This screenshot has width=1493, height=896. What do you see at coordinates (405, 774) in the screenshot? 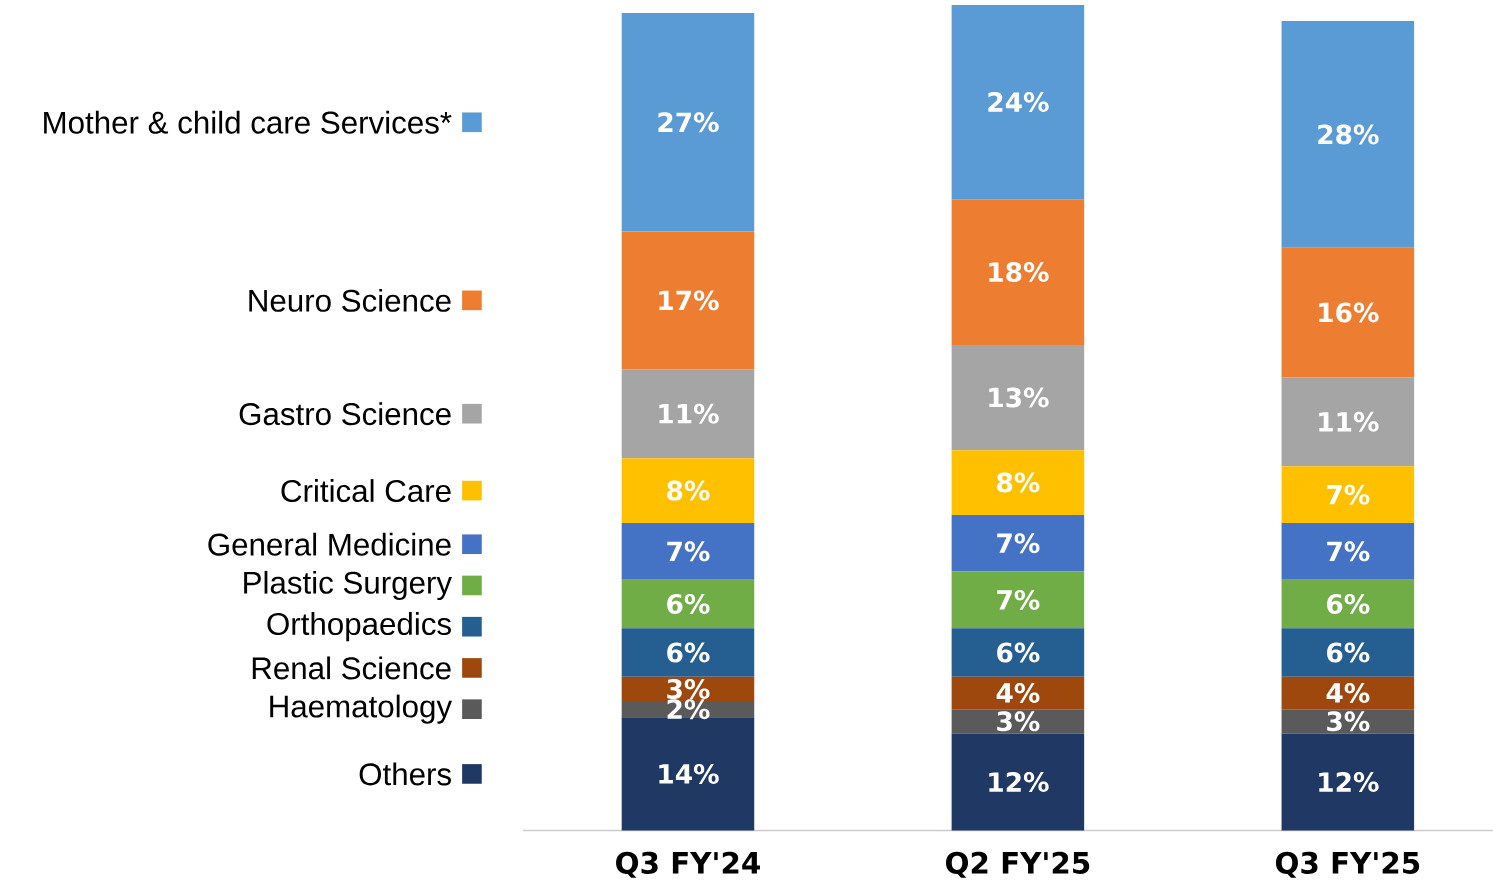
I see `legend-label: Others` at bounding box center [405, 774].